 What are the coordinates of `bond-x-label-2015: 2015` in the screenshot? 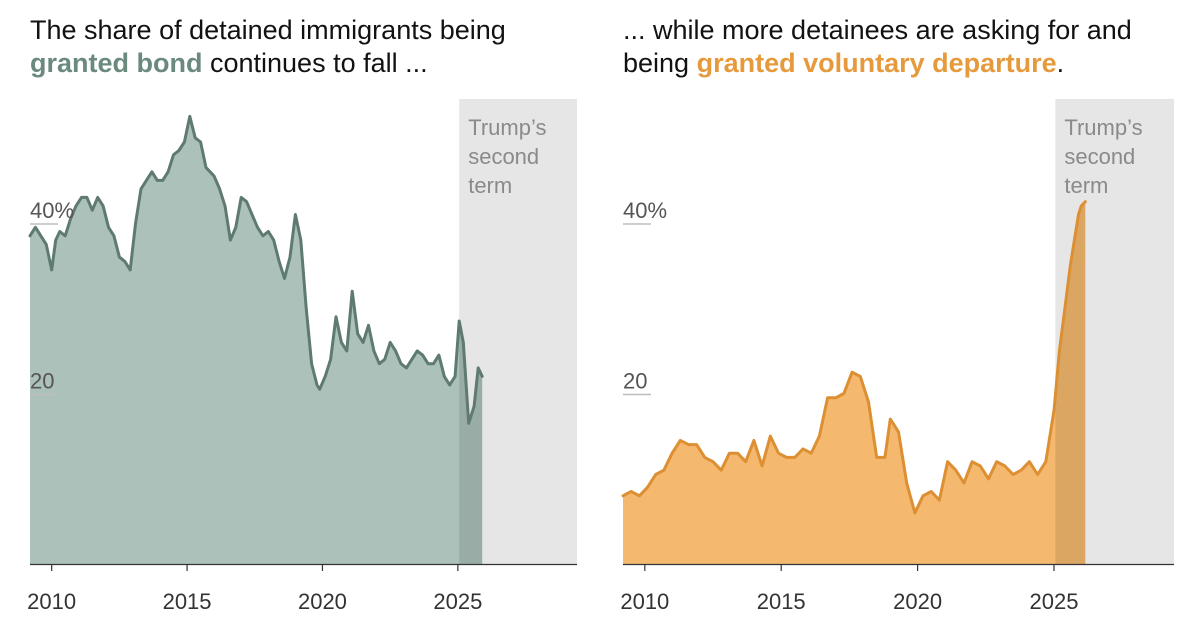 It's located at (187, 601).